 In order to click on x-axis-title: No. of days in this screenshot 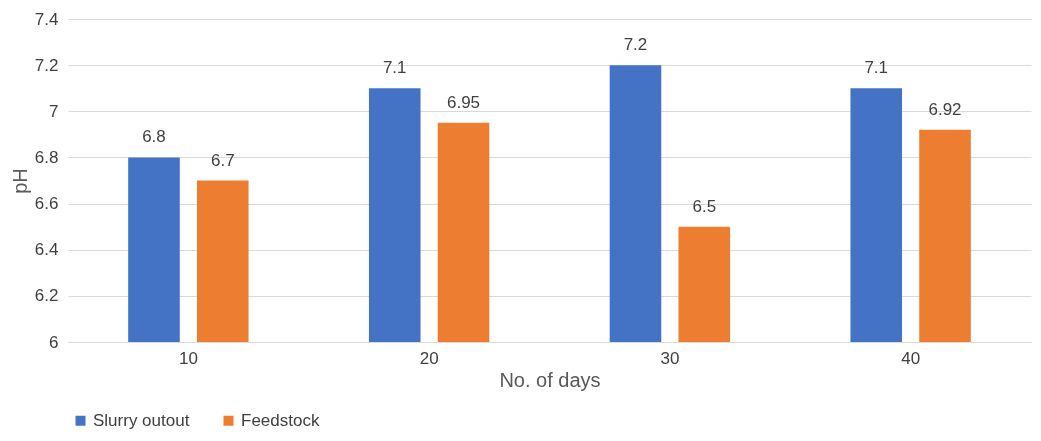, I will do `click(550, 379)`.